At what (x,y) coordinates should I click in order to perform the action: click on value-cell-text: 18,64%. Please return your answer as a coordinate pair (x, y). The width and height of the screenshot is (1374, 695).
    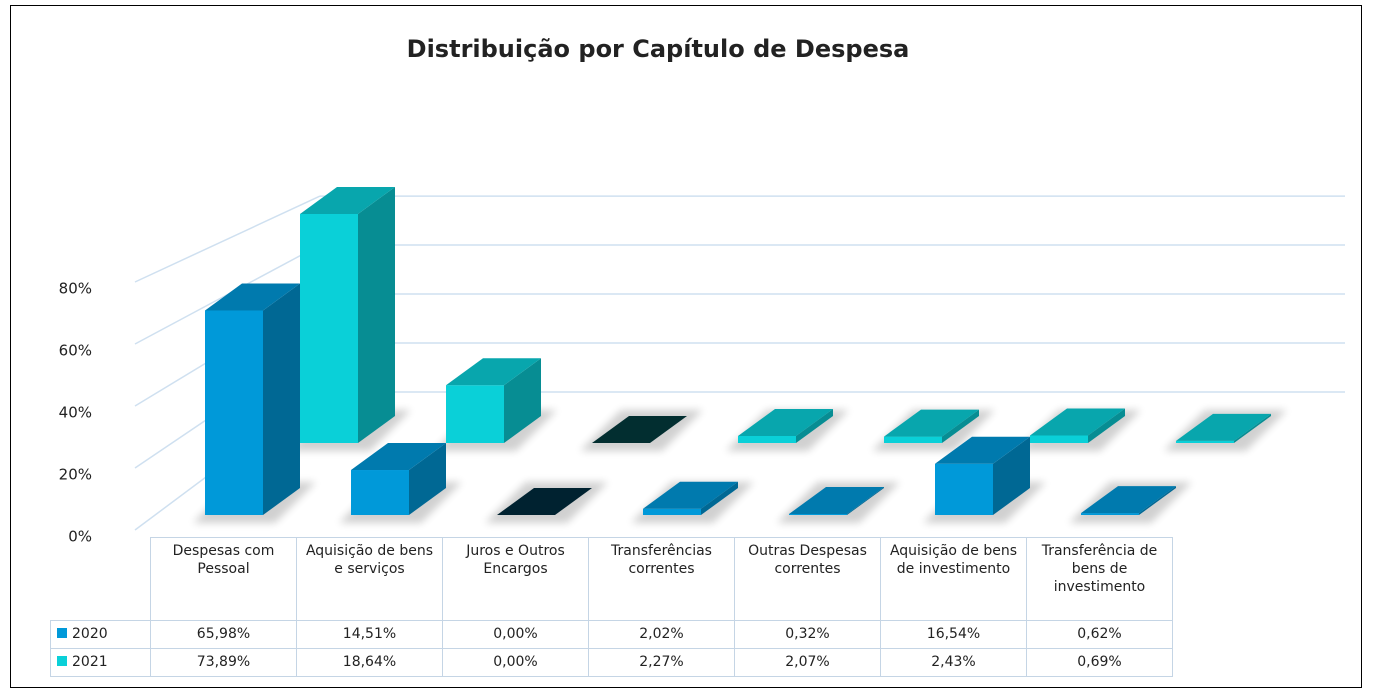
    Looking at the image, I should click on (369, 662).